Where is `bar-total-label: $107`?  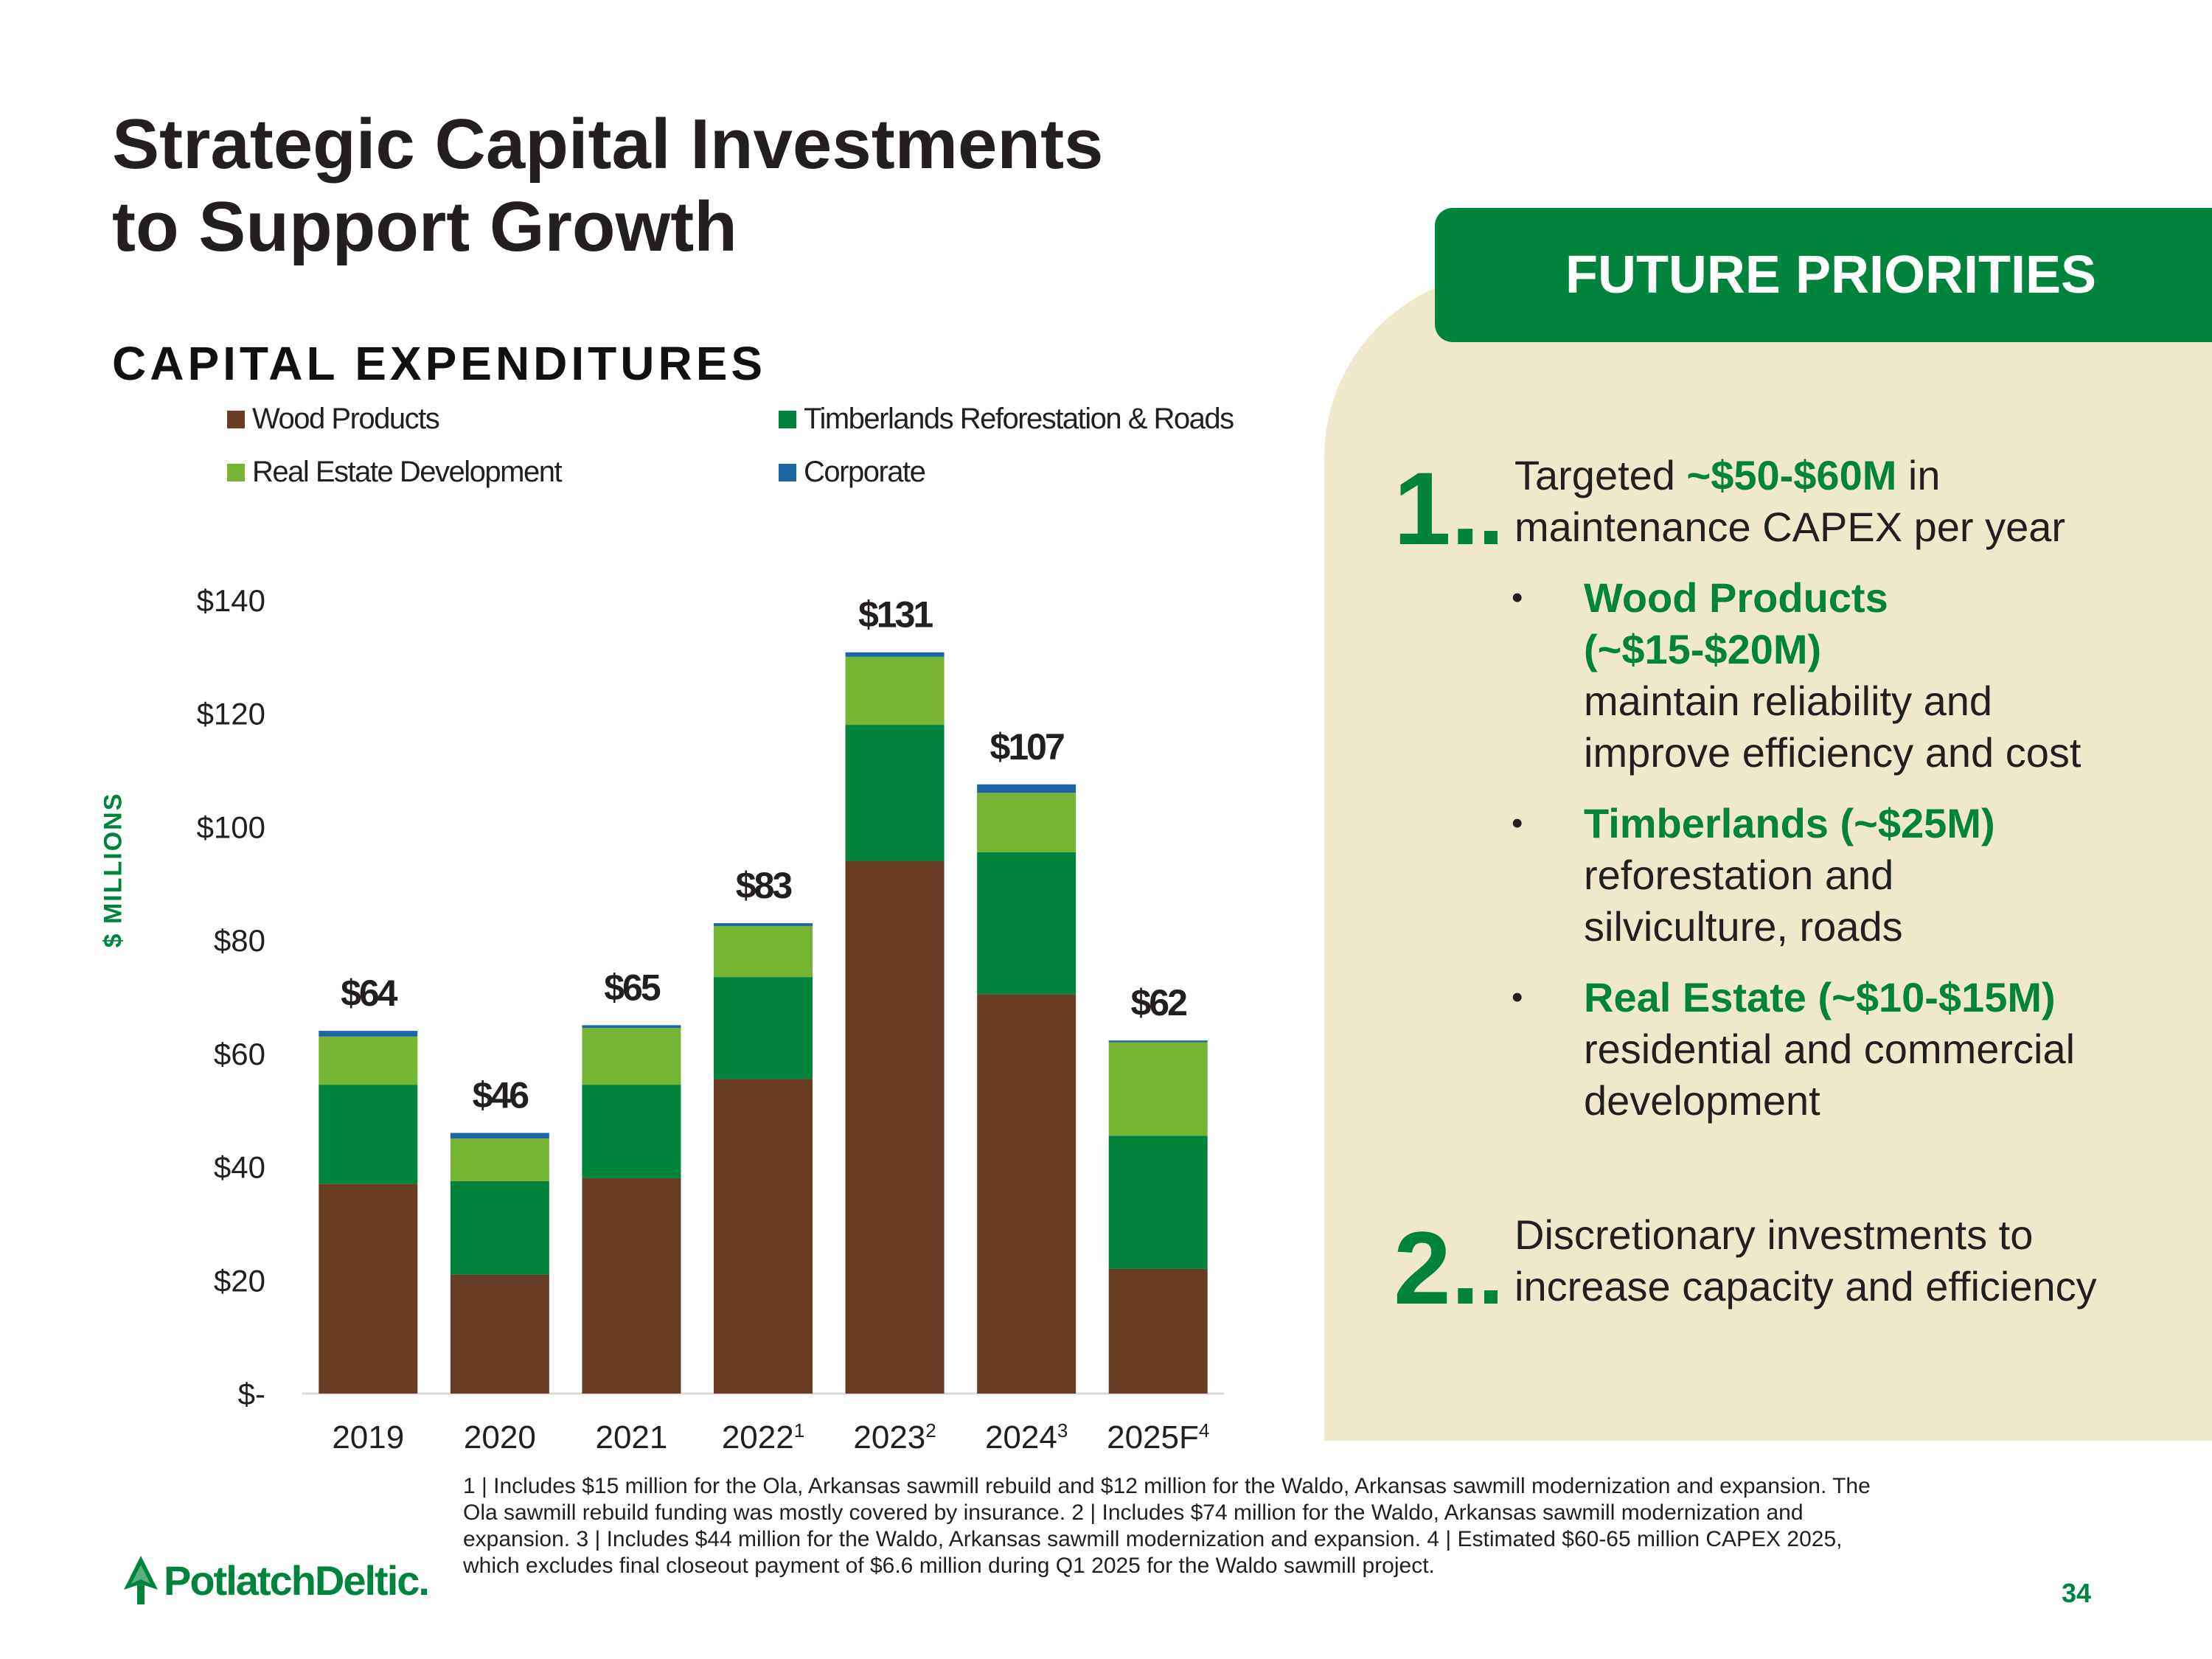
bar-total-label: $107 is located at coordinates (1027, 747).